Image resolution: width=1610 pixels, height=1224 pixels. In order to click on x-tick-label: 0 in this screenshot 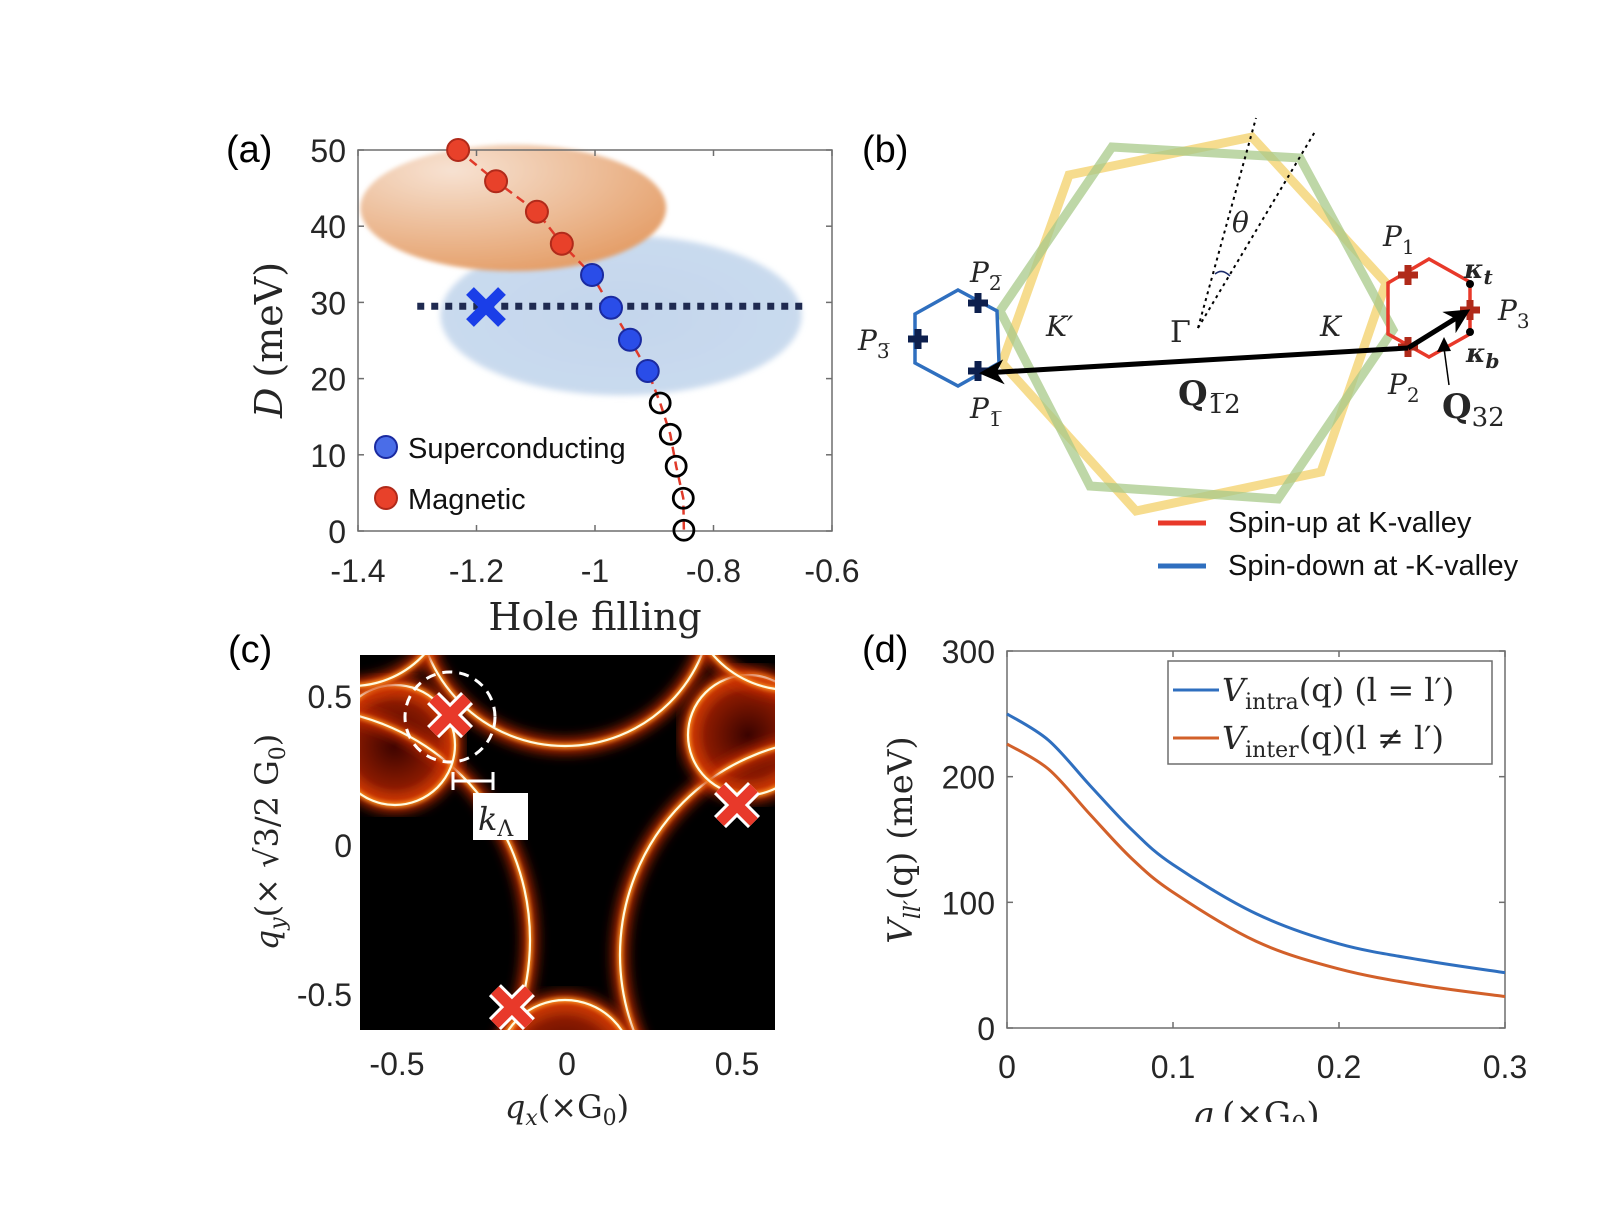, I will do `click(567, 1064)`.